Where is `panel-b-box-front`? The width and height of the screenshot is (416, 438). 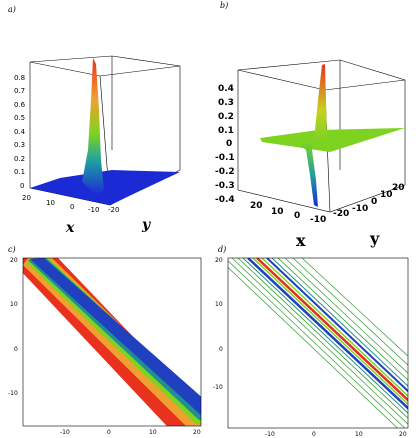
panel-b-box-front is located at coordinates (321, 141).